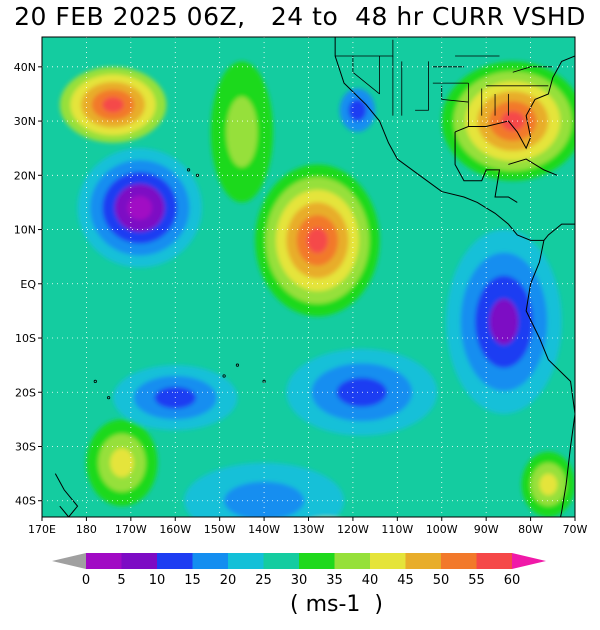  What do you see at coordinates (575, 529) in the screenshot?
I see `lon-label: 70W` at bounding box center [575, 529].